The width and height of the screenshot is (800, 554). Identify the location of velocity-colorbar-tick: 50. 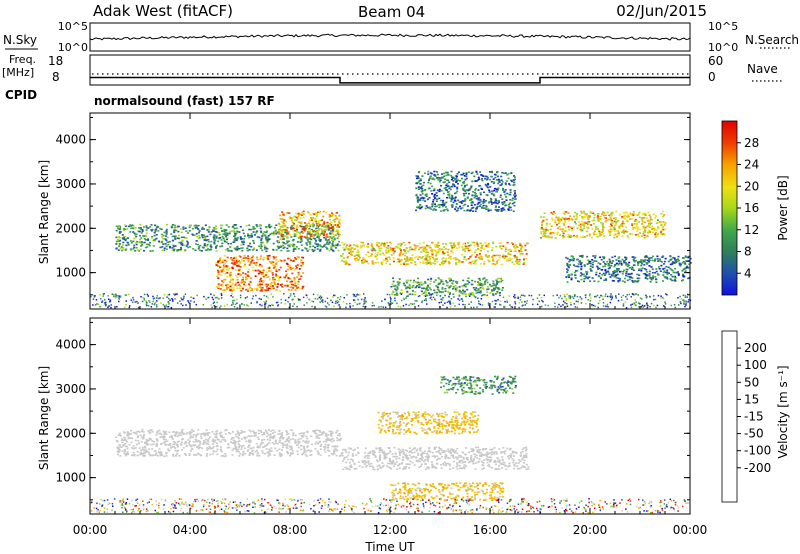
(751, 382).